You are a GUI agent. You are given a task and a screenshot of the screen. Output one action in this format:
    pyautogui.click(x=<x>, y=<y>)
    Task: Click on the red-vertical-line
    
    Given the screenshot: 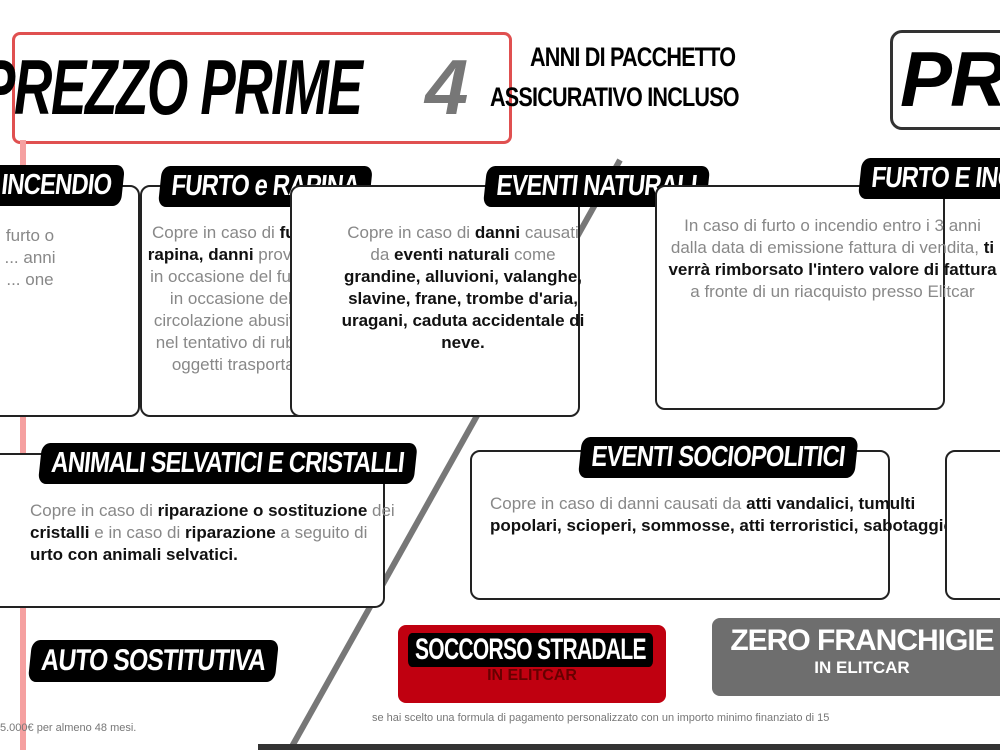 What is the action you would take?
    pyautogui.click(x=23, y=445)
    